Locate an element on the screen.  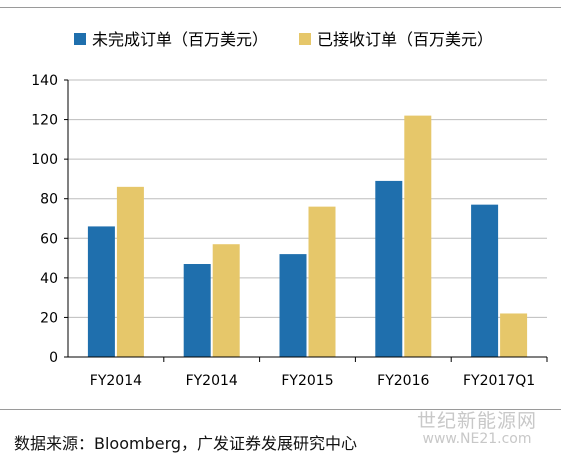
y-tick-label: 80 is located at coordinates (49, 200).